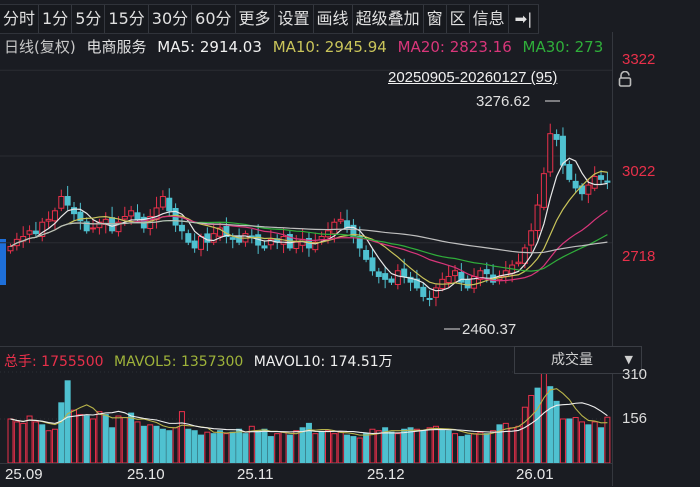 This screenshot has height=487, width=700. I want to click on toolbar-item: 超级叠加, so click(388, 19).